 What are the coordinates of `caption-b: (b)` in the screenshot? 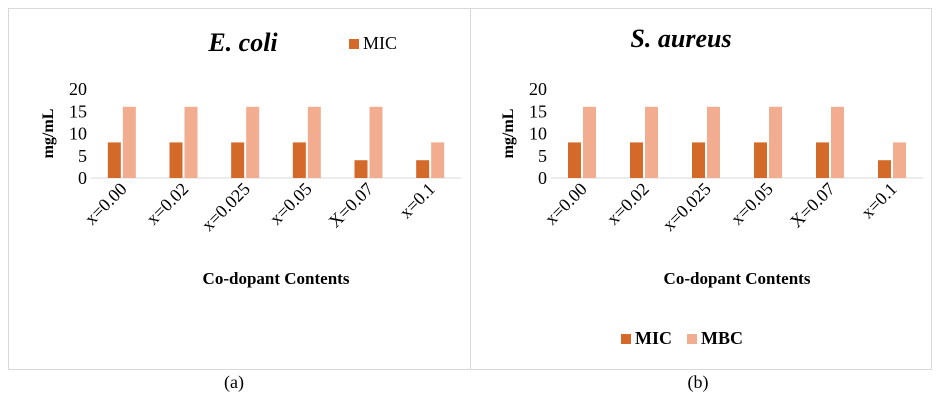 It's located at (698, 382).